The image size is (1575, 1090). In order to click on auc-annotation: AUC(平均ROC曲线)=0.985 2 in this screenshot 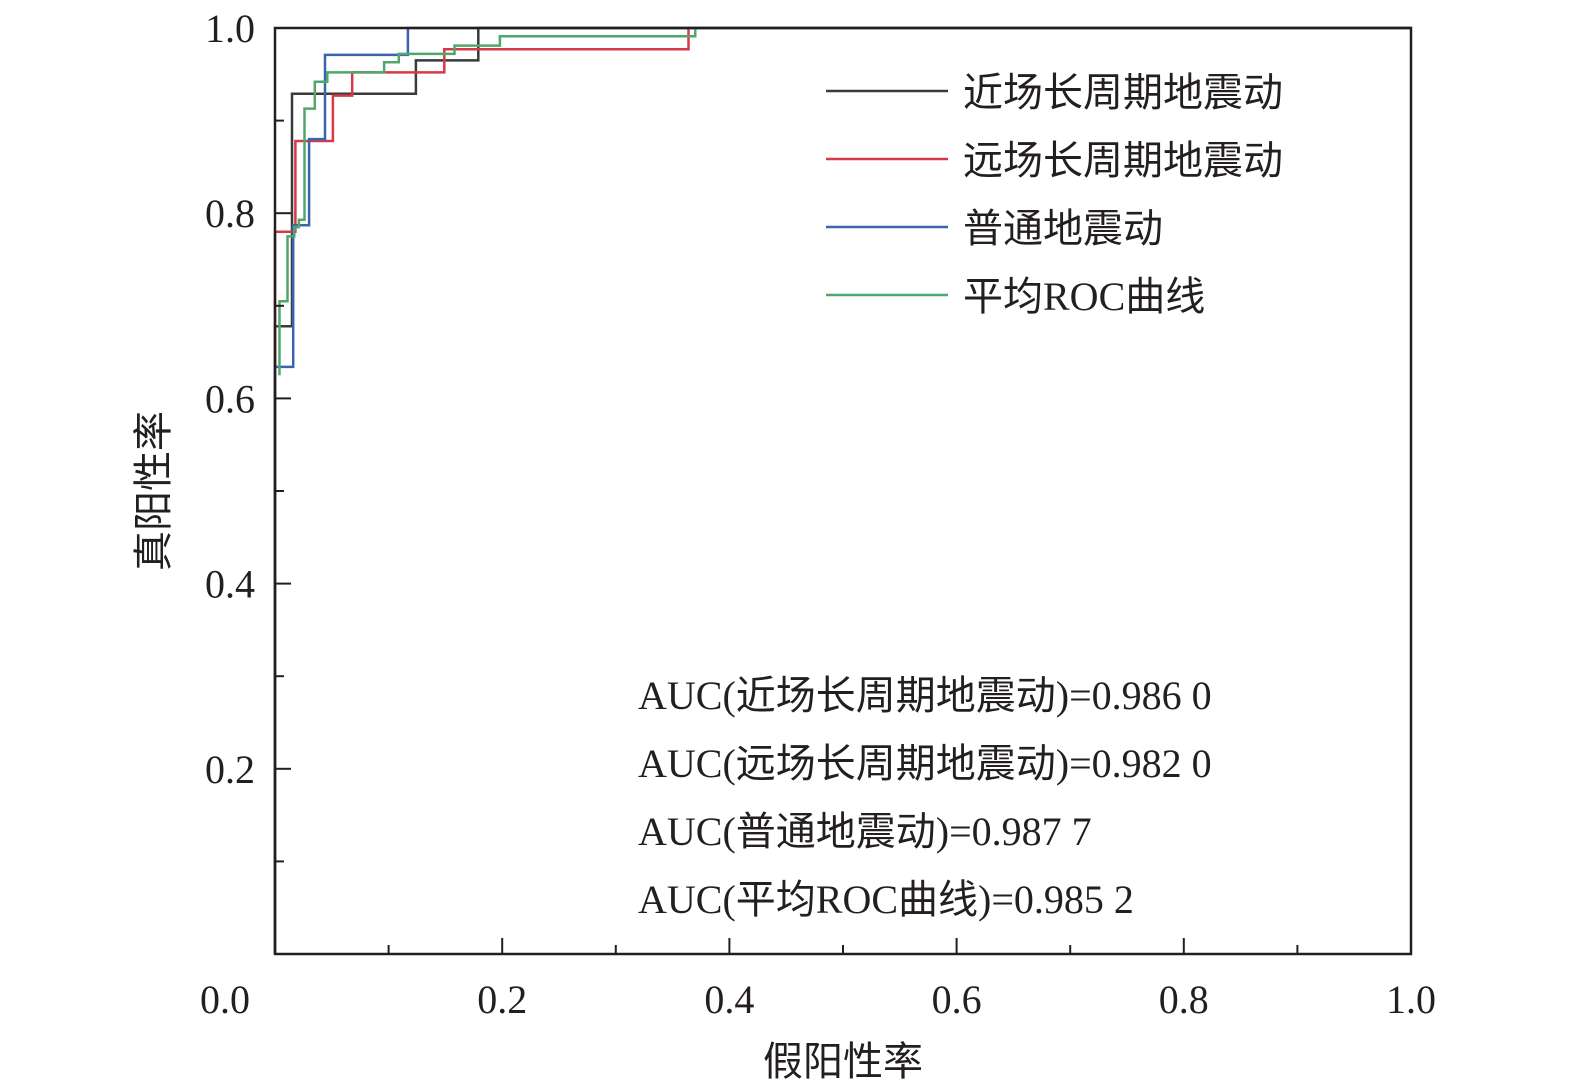, I will do `click(886, 899)`.